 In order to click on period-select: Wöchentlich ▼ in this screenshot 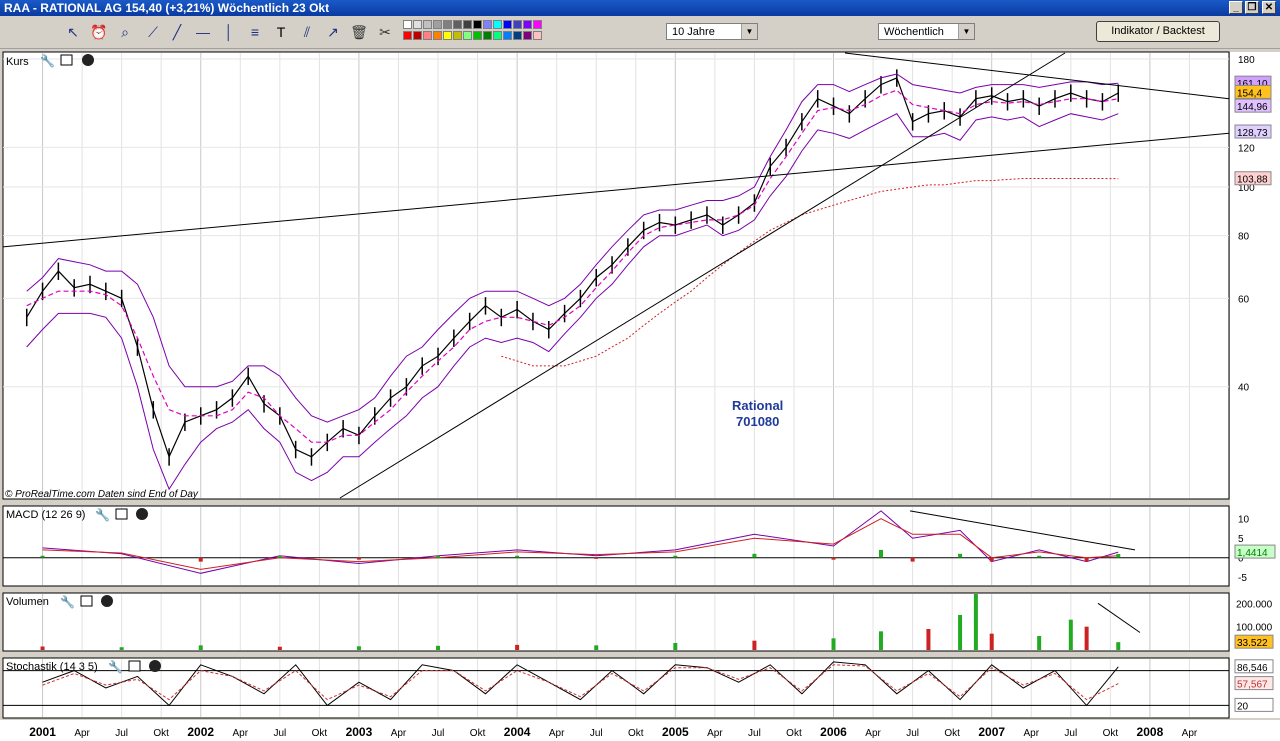, I will do `click(926, 31)`.